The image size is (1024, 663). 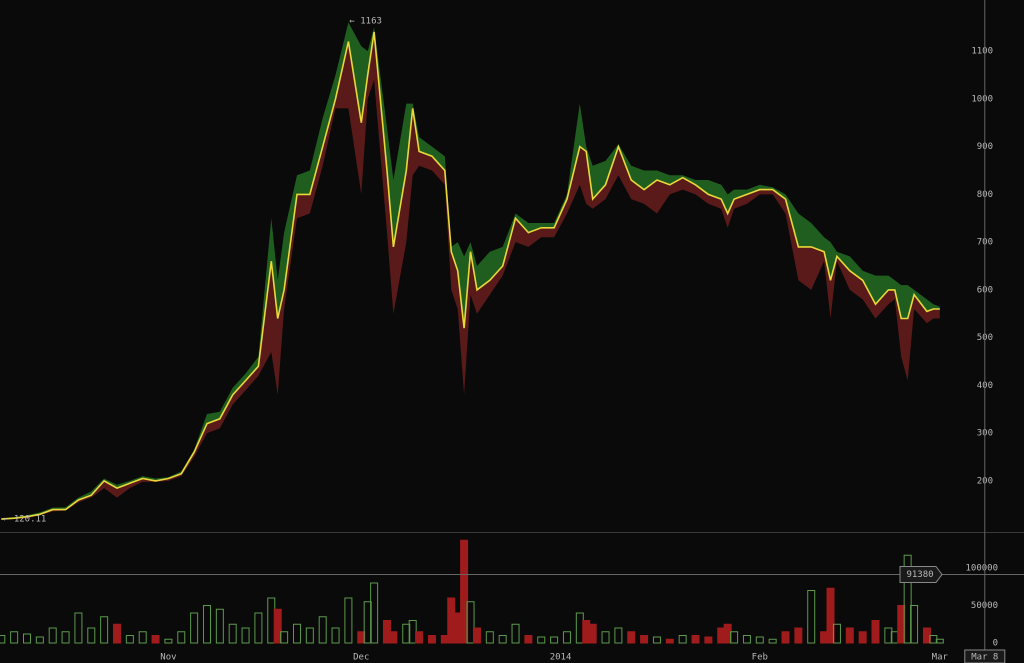 I want to click on annotation: ← 120.11, so click(x=24, y=520).